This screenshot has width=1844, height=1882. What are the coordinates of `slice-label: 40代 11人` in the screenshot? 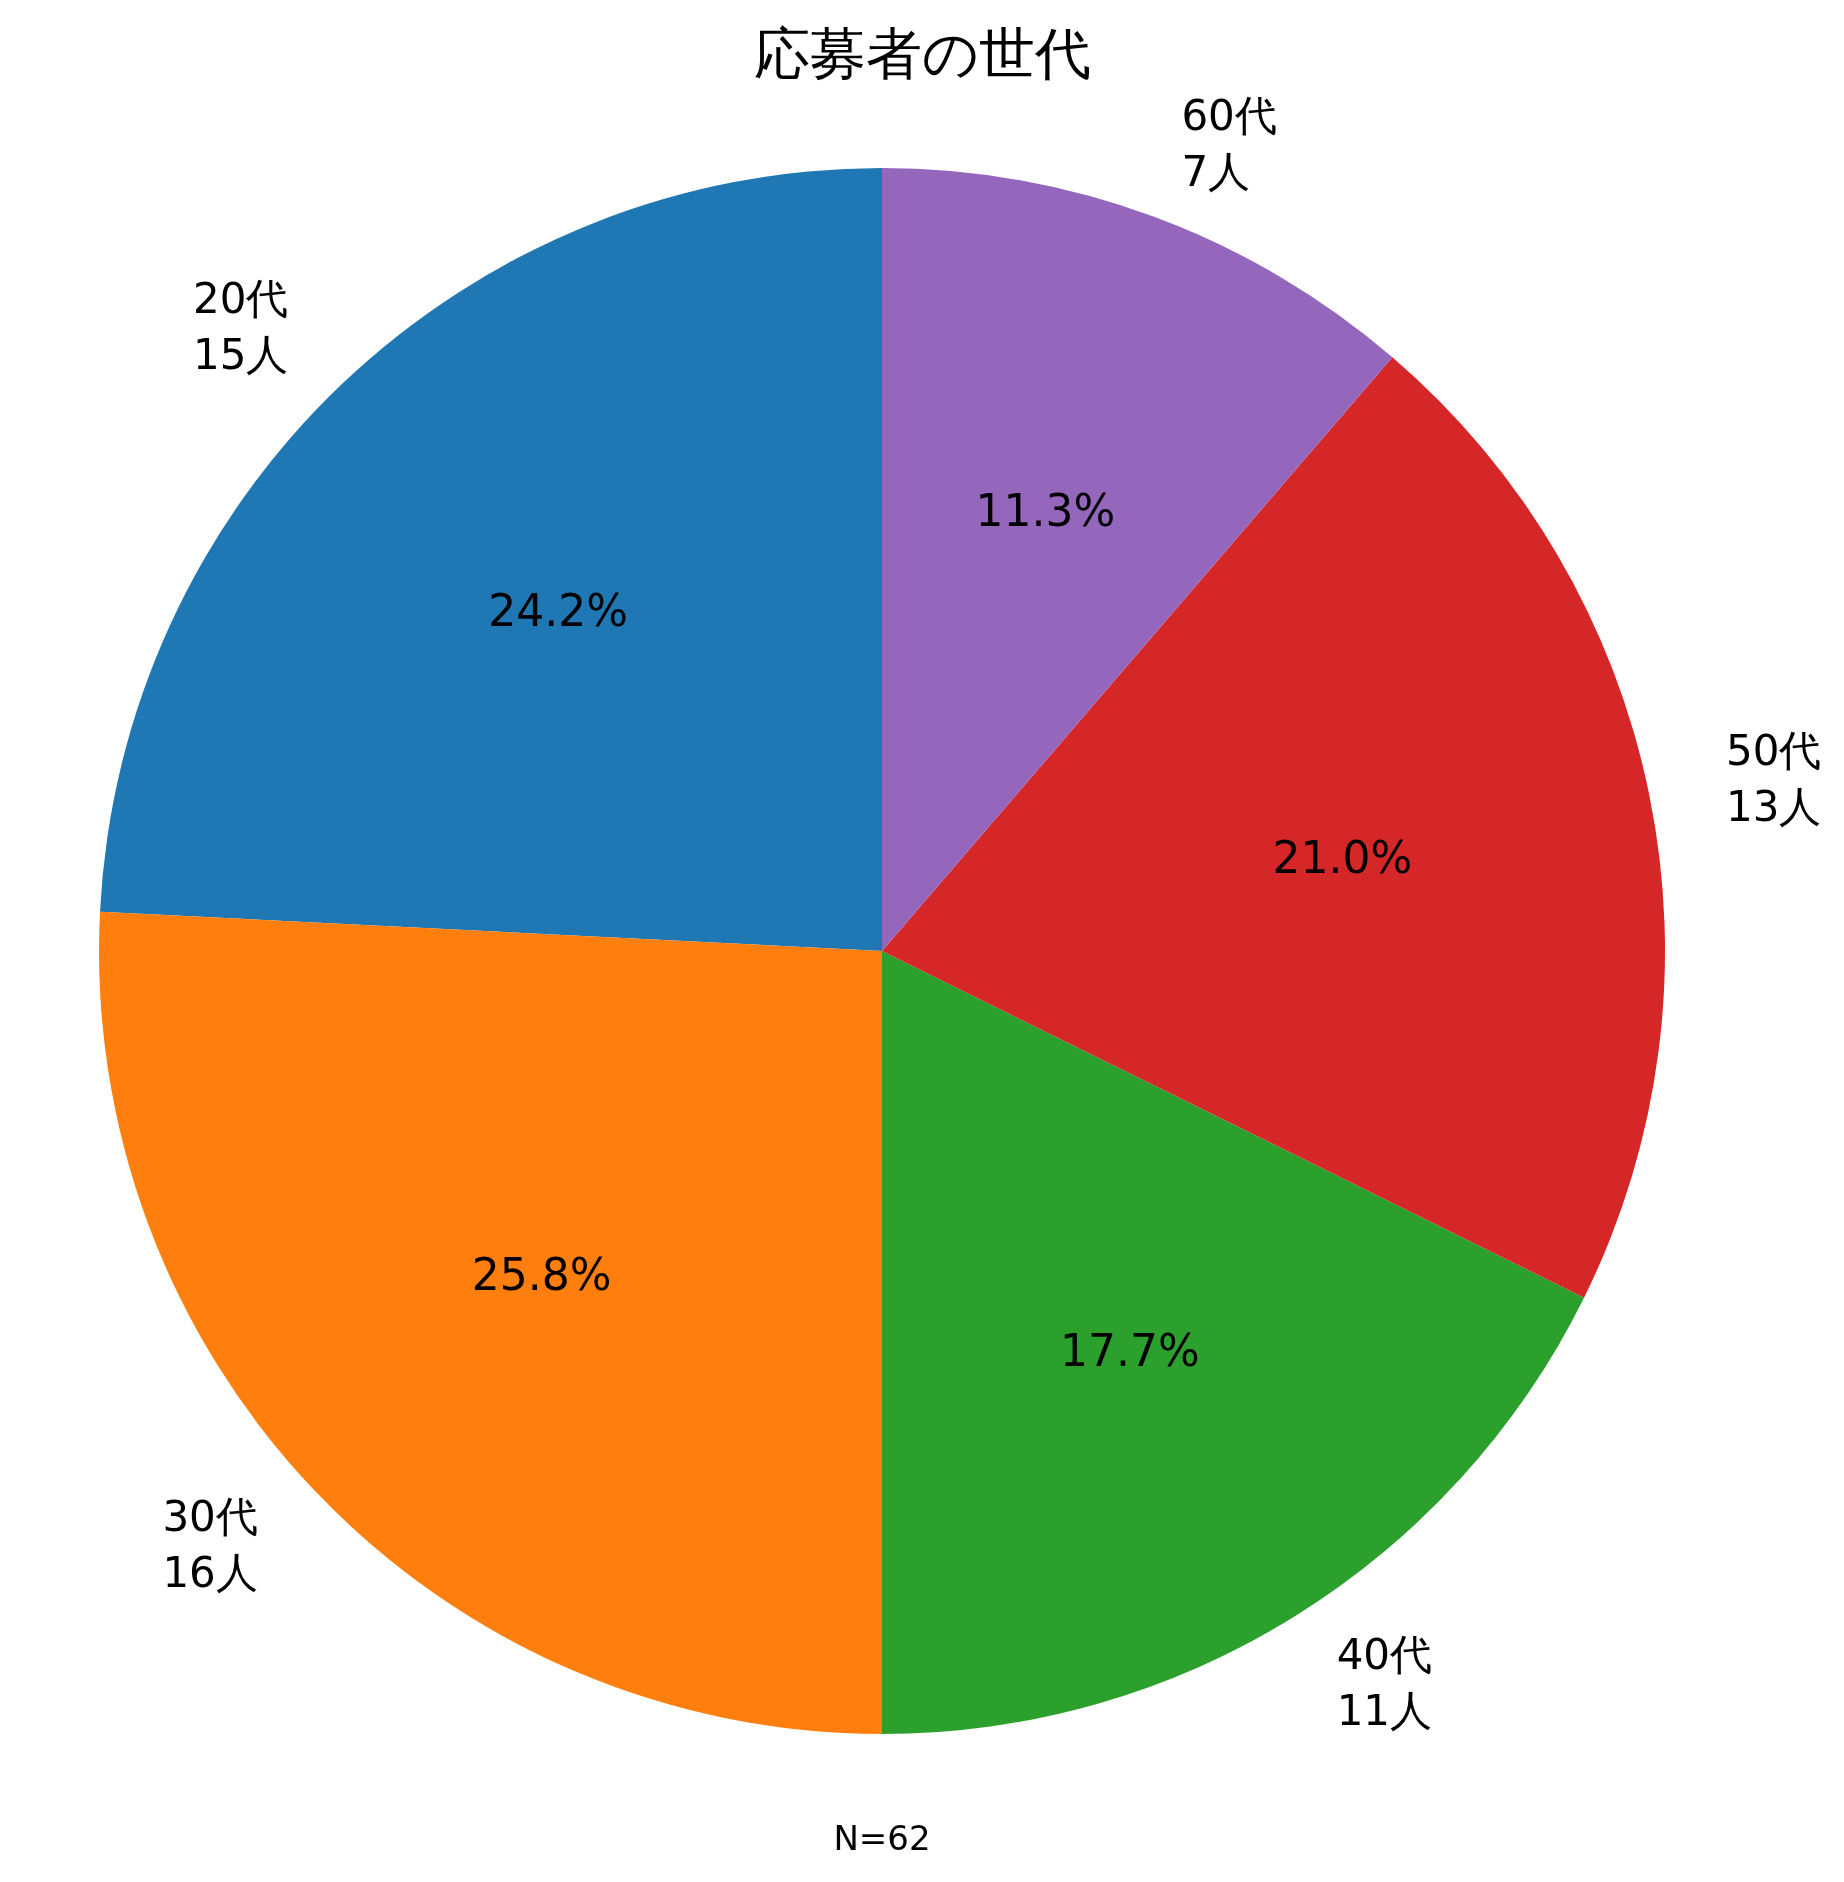 It's located at (1384, 1683).